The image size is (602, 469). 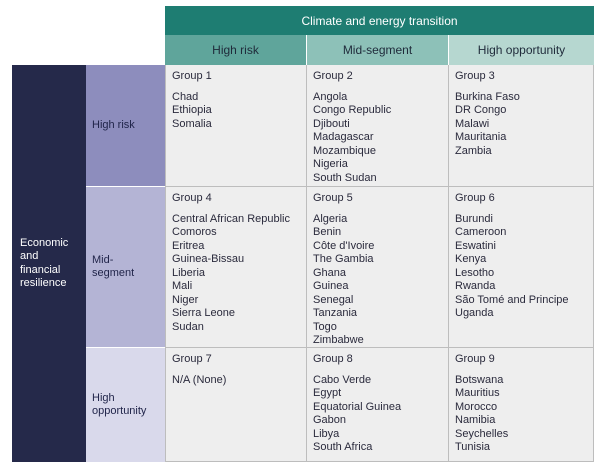 I want to click on country-item: Cameroon, so click(x=481, y=232).